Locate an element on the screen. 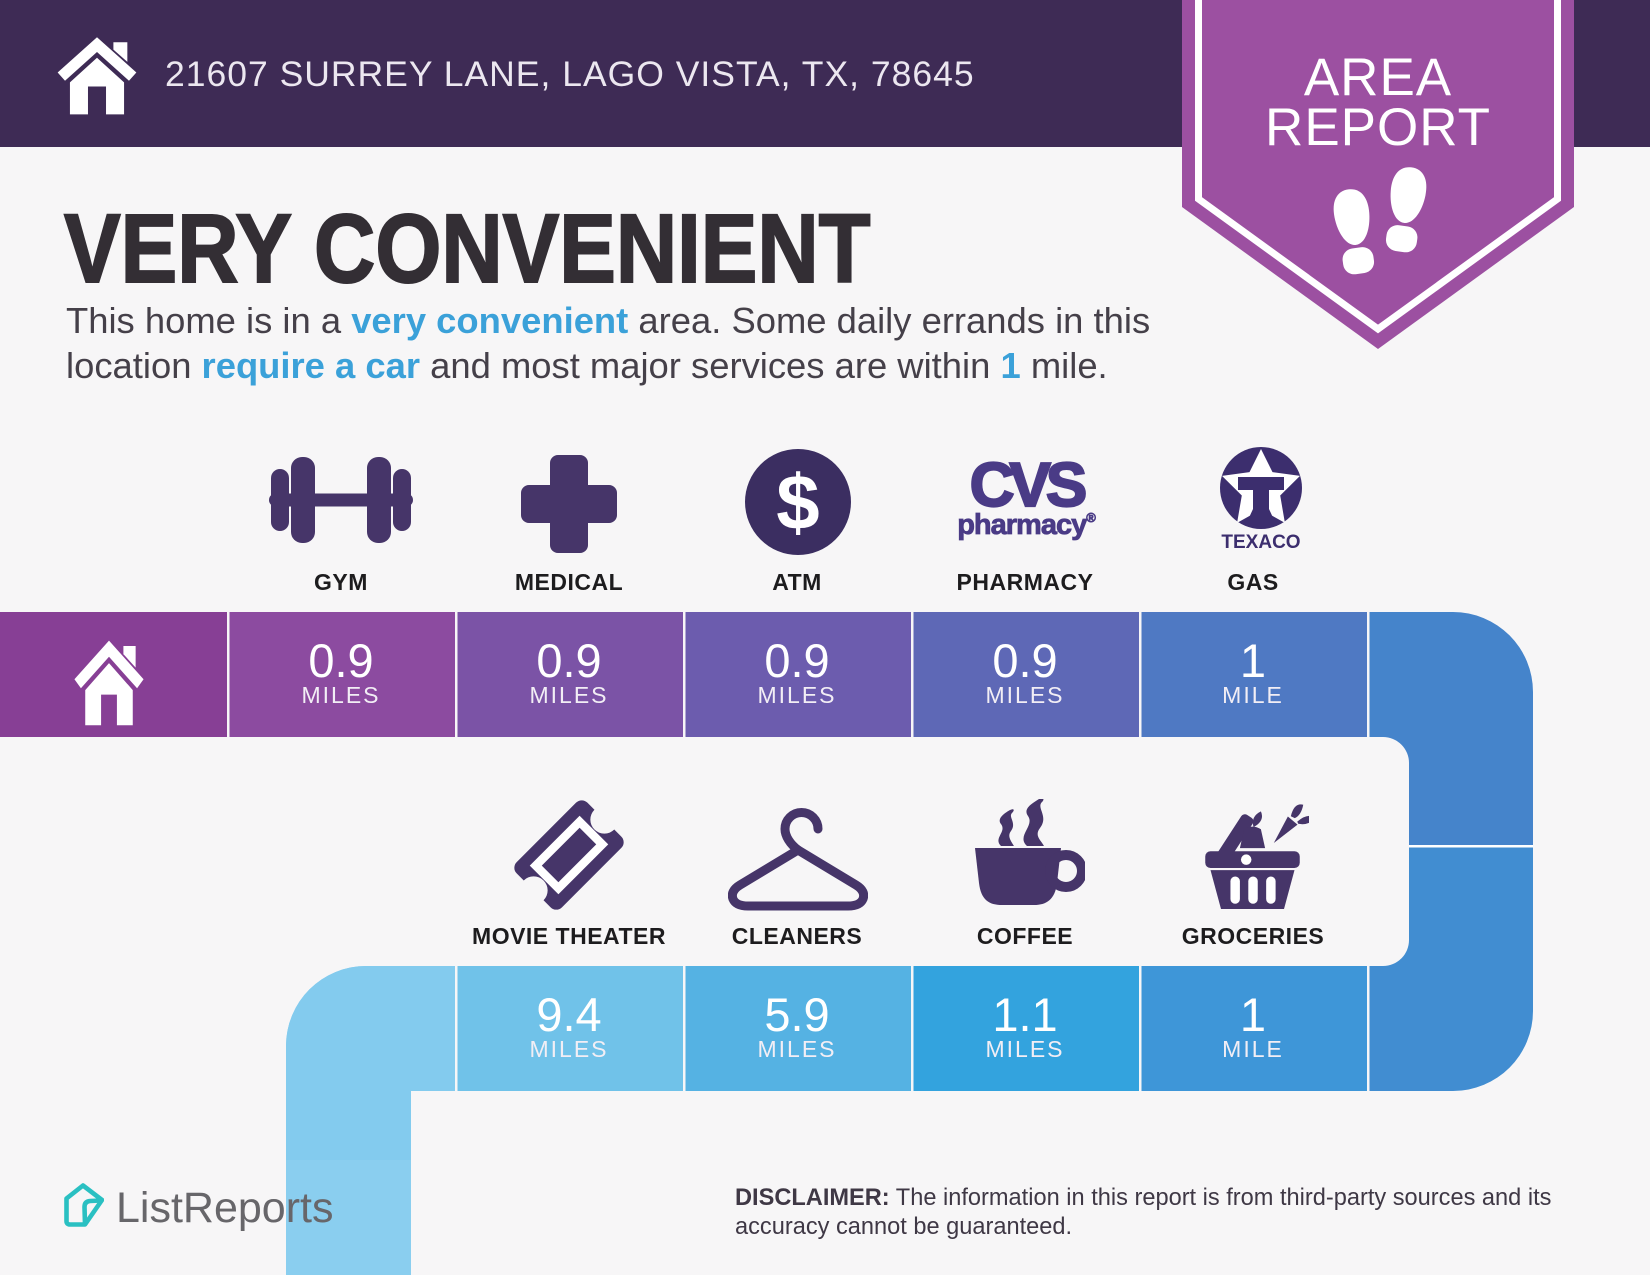  svg-text: CVS is located at coordinates (1027, 487).